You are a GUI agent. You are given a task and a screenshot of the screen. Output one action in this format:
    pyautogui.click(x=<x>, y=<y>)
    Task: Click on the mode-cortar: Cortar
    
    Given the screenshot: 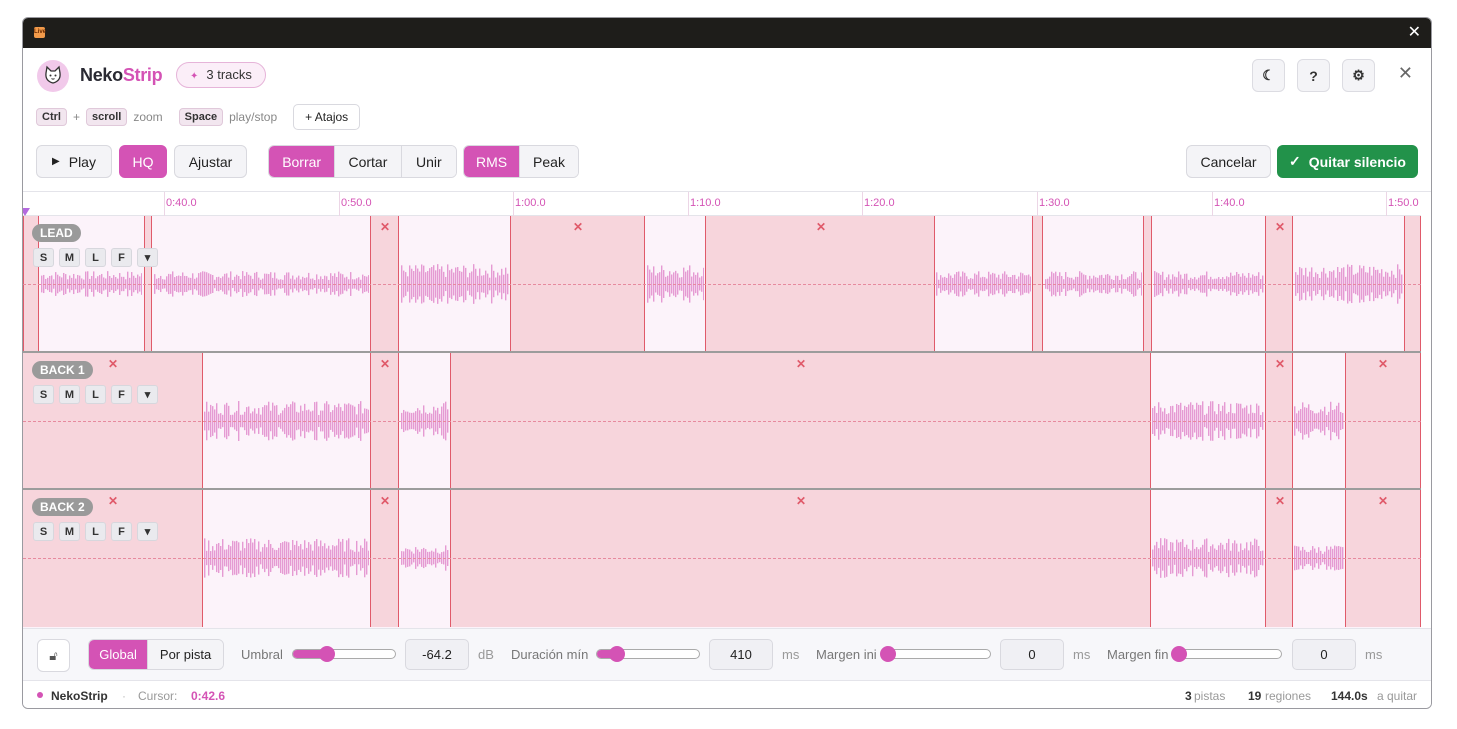 What is the action you would take?
    pyautogui.click(x=368, y=161)
    